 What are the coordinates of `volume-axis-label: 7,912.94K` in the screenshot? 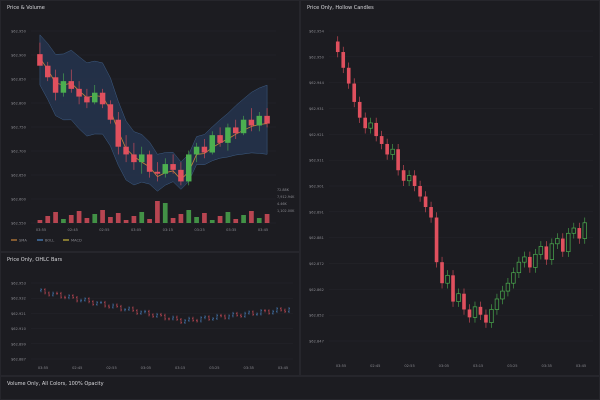 It's located at (286, 197).